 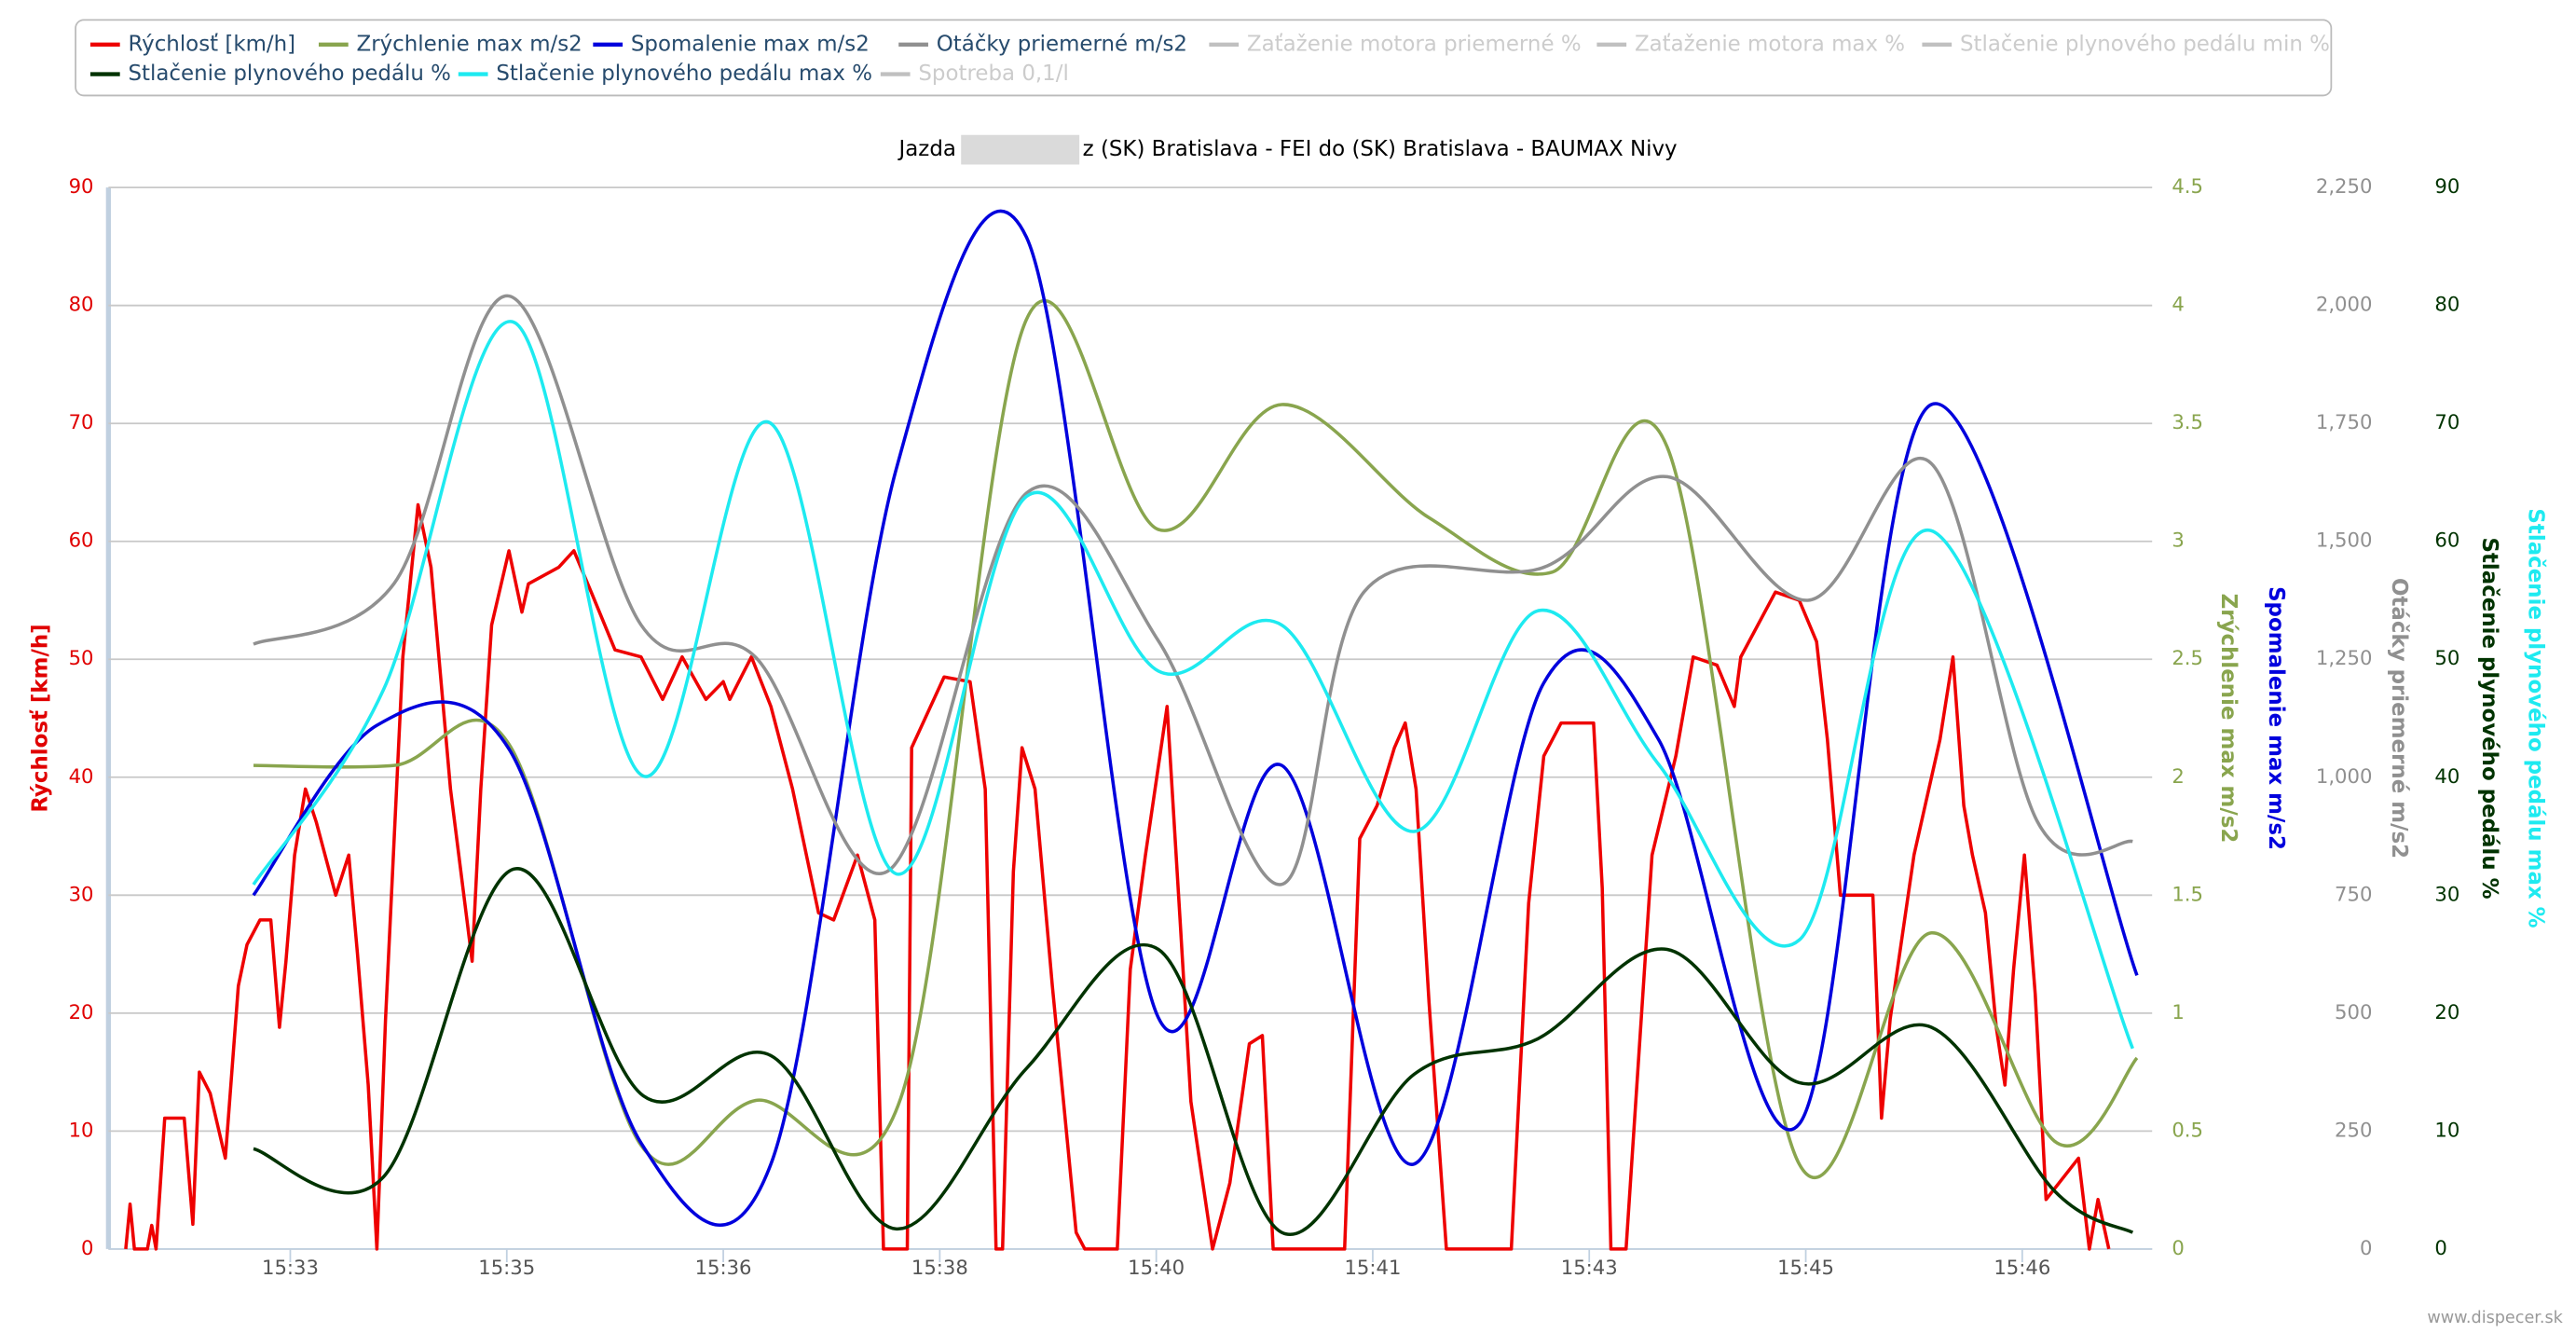 I want to click on y-tick-label: 1,250, so click(x=2344, y=658).